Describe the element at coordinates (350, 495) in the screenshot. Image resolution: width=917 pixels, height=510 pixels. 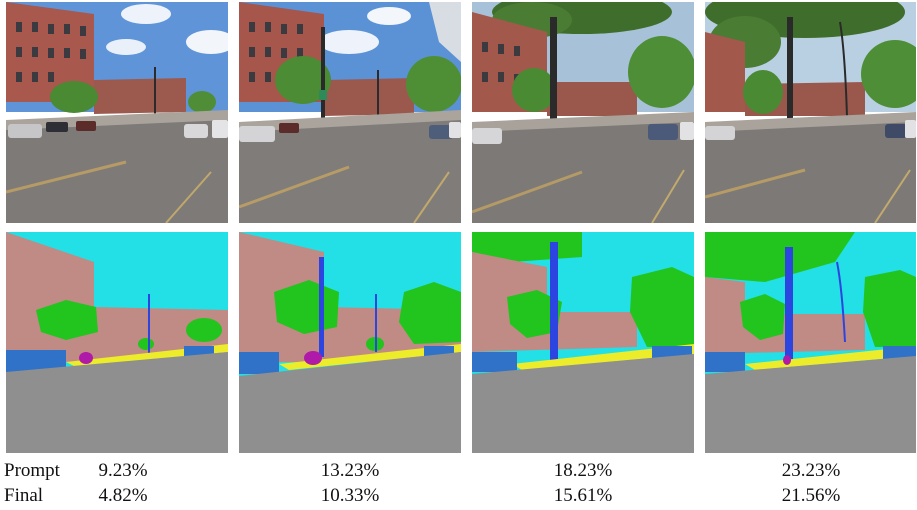
I see `final-value-2: 10.33%` at that location.